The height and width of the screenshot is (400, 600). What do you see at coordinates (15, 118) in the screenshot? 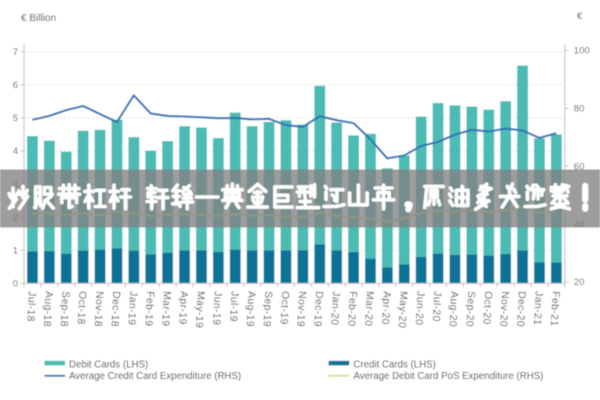
I see `svg-text: 5` at bounding box center [15, 118].